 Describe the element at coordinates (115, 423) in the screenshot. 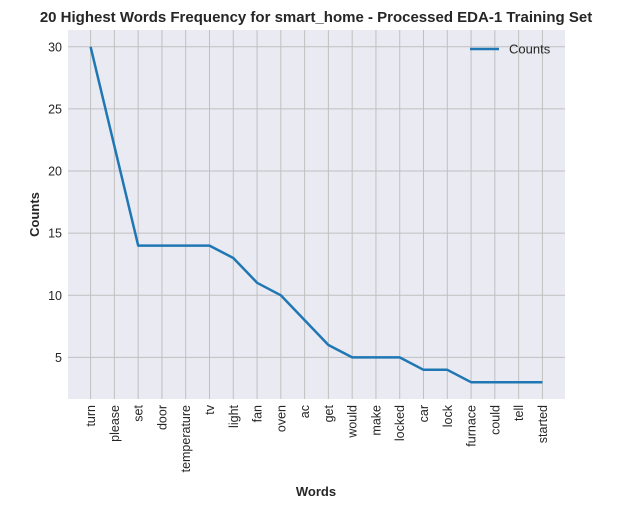

I see `x-tick-label: please` at that location.